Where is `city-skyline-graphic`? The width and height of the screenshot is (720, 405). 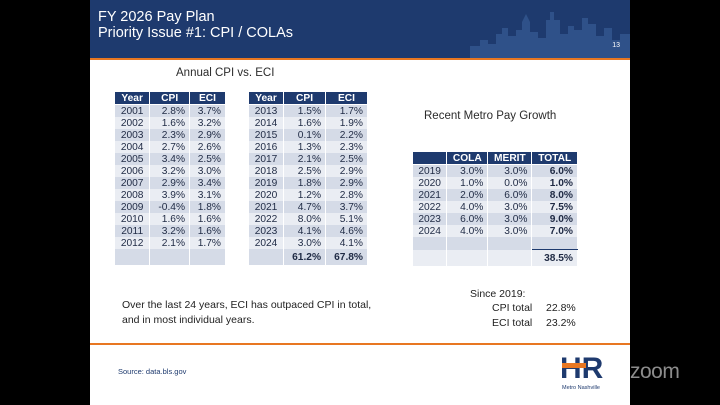
city-skyline-graphic is located at coordinates (550, 35).